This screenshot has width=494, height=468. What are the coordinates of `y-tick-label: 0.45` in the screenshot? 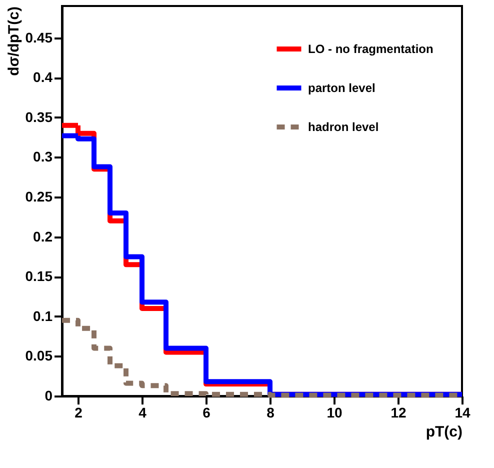 It's located at (39, 37).